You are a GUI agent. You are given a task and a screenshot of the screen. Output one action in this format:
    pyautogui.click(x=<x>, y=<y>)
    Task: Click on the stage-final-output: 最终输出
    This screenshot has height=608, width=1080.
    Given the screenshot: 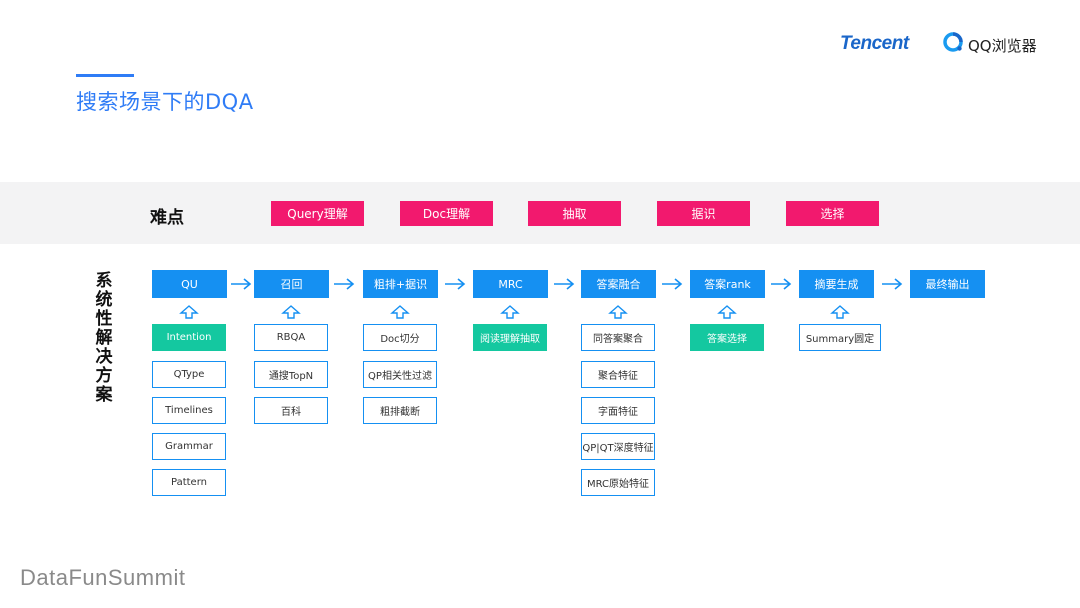 What is the action you would take?
    pyautogui.click(x=947, y=284)
    